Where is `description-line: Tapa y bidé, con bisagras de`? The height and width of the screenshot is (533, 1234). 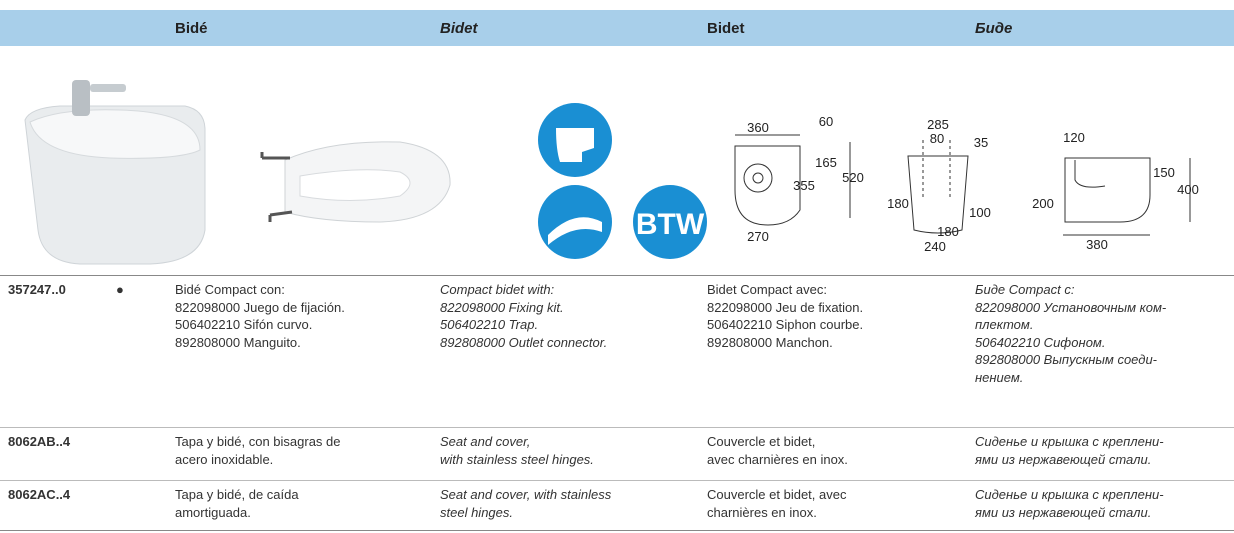 description-line: Tapa y bidé, con bisagras de is located at coordinates (258, 441).